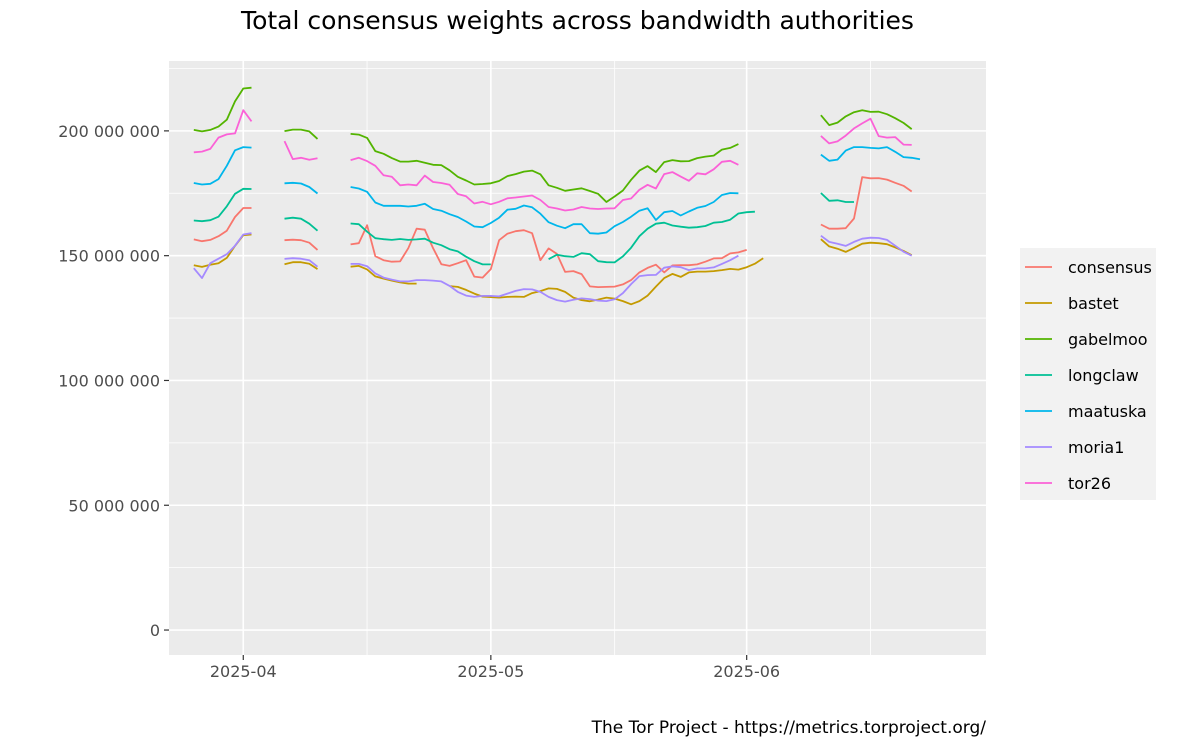 Image resolution: width=1200 pixels, height=750 pixels. Describe the element at coordinates (1066, 483) in the screenshot. I see `legend-item-tor26: tor26` at that location.